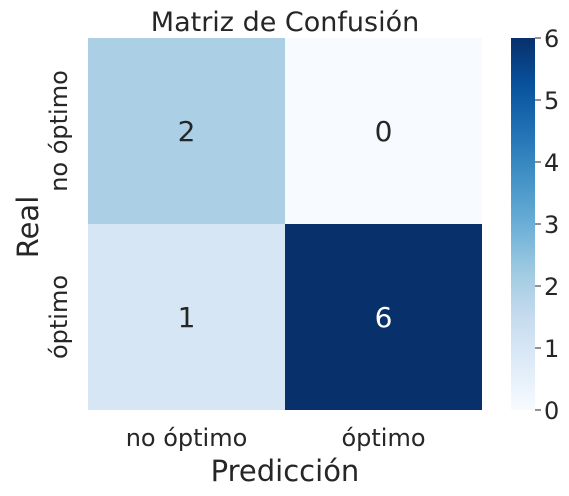 The width and height of the screenshot is (569, 496). I want to click on cell-value-label: 2, so click(187, 131).